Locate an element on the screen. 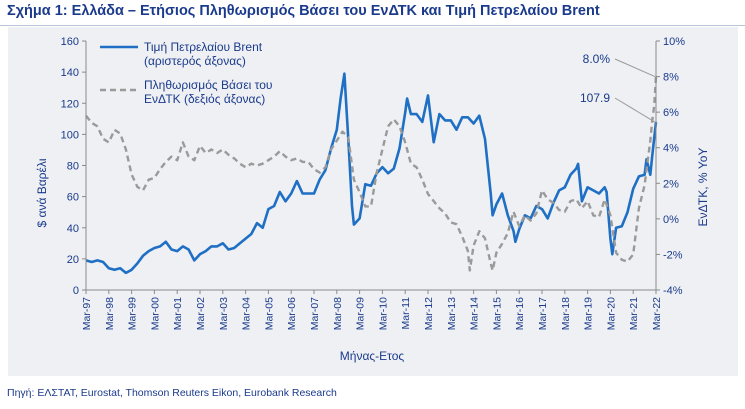 The image size is (745, 409). y-left-tick-label: 140 is located at coordinates (70, 73).